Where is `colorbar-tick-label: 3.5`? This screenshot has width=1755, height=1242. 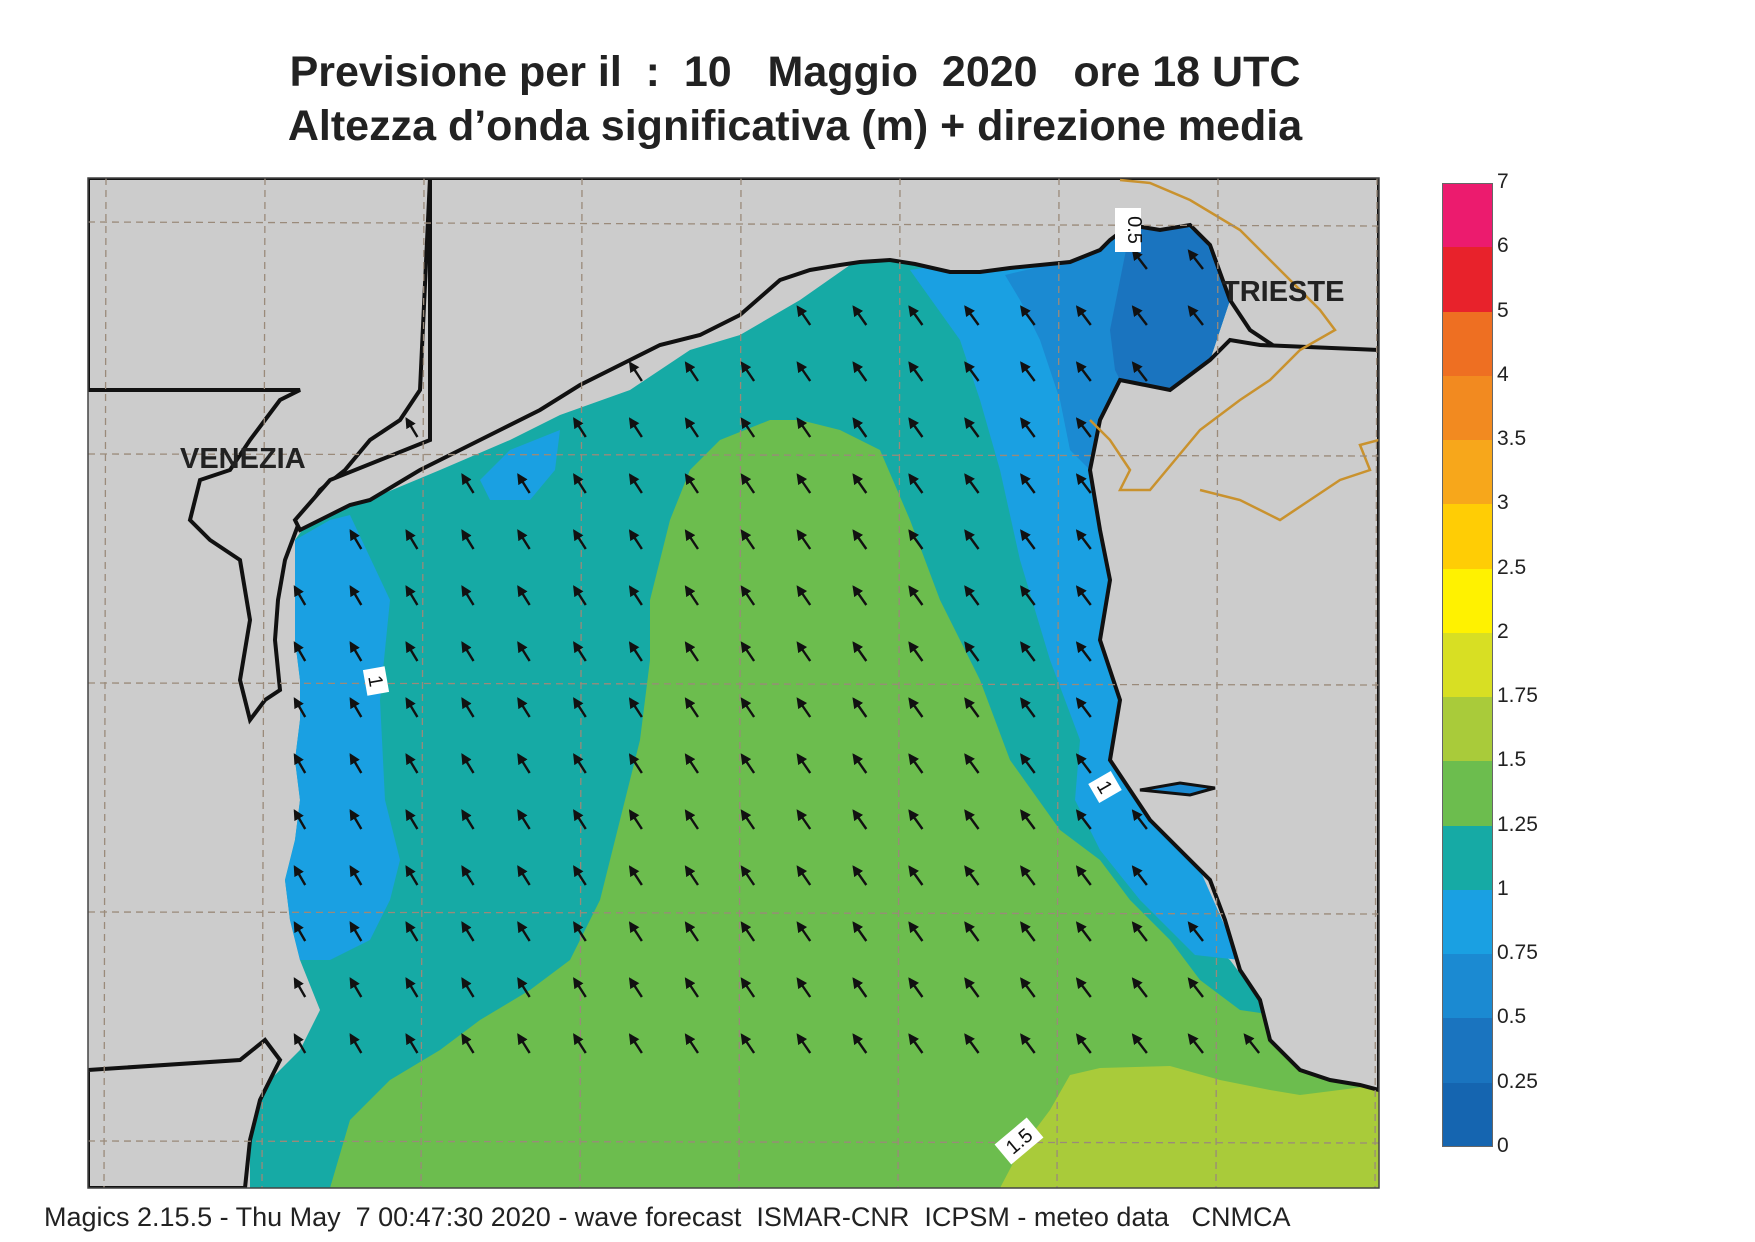 colorbar-tick-label: 3.5 is located at coordinates (1512, 439).